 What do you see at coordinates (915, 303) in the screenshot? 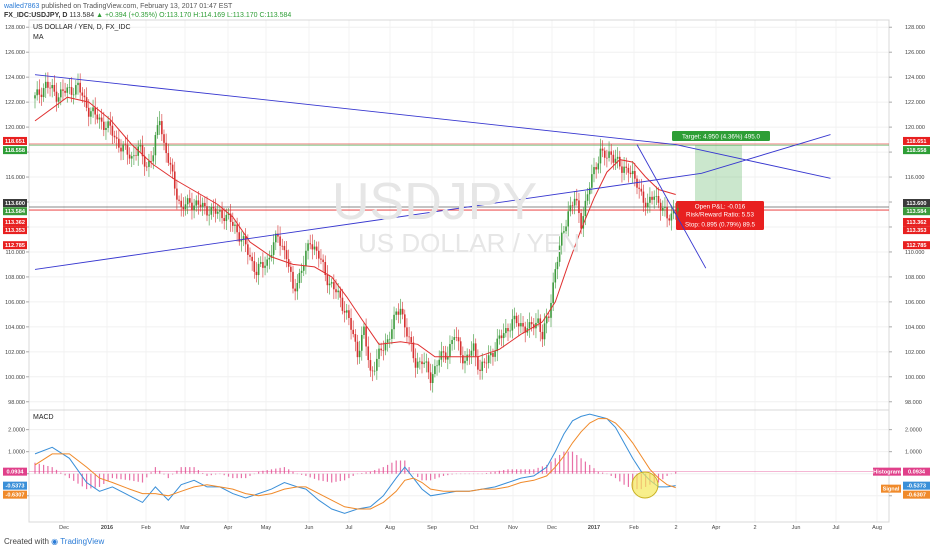
I see `price-tick-label-right: 106.000` at bounding box center [915, 303].